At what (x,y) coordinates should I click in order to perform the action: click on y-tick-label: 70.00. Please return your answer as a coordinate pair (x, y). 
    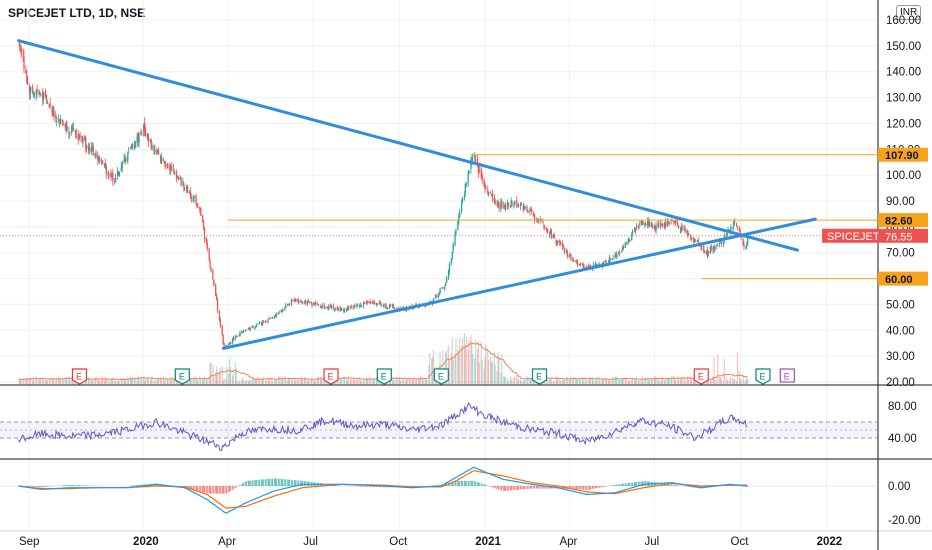
    Looking at the image, I should click on (900, 254).